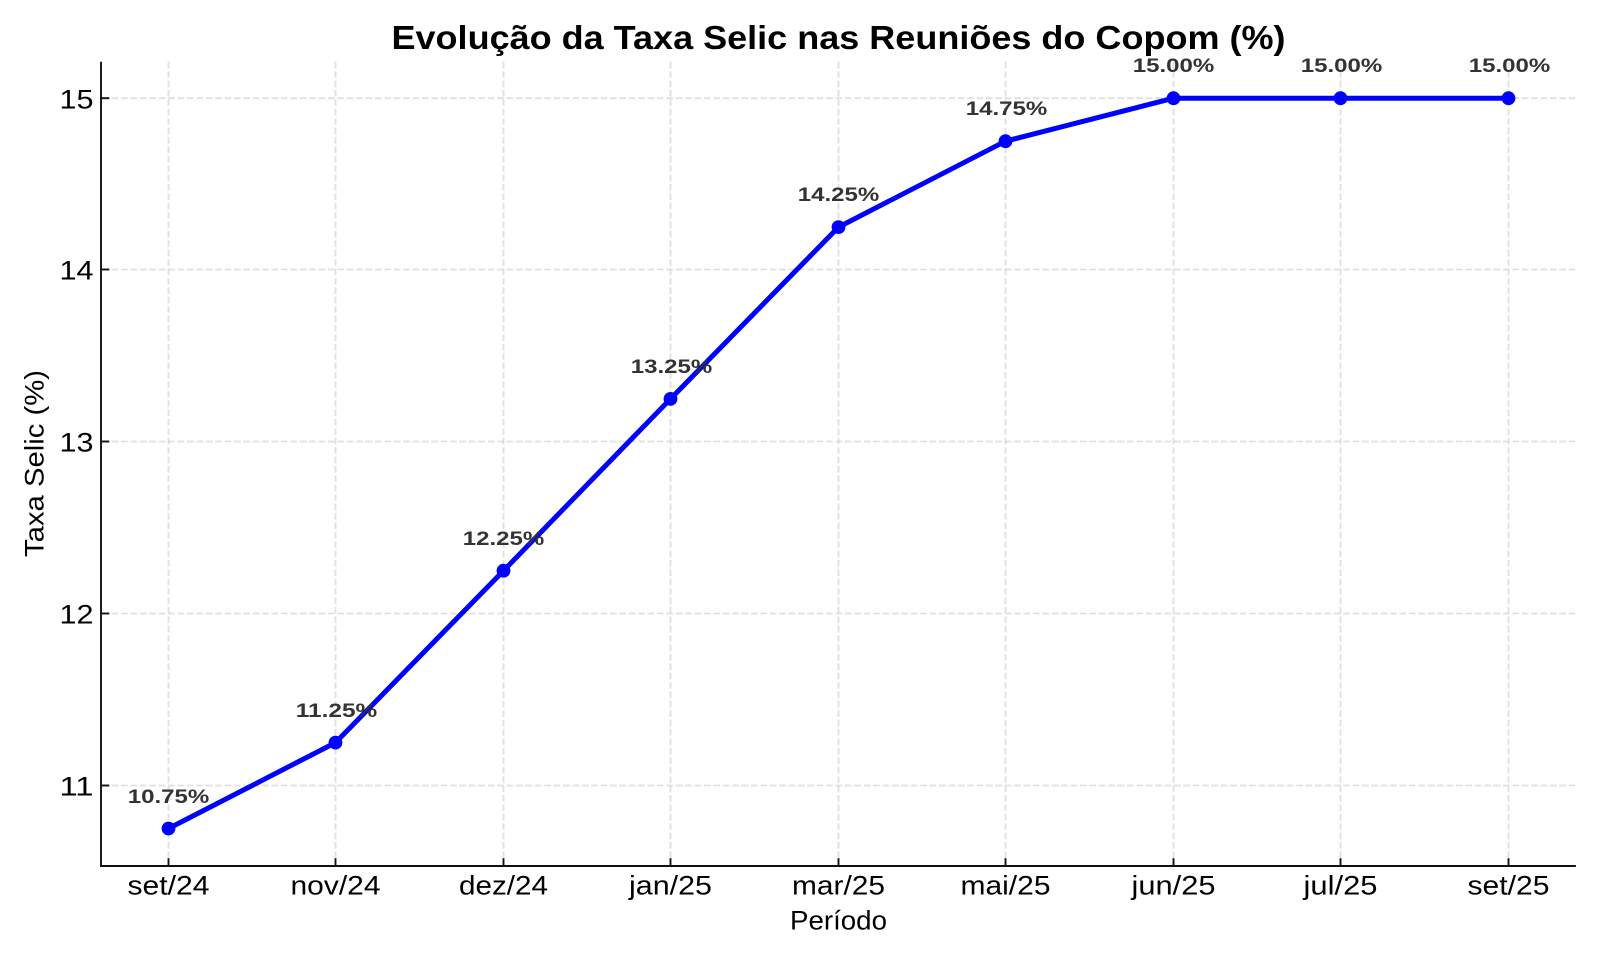  I want to click on svg-text: jan/25, so click(670, 886).